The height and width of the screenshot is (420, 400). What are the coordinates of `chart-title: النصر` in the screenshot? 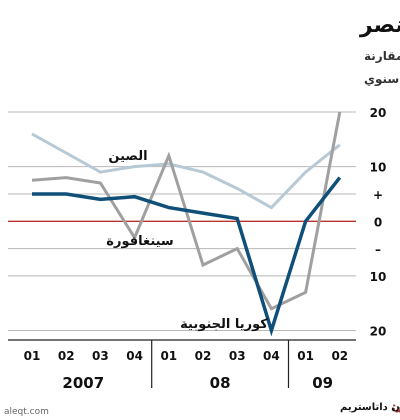 It's located at (379, 25).